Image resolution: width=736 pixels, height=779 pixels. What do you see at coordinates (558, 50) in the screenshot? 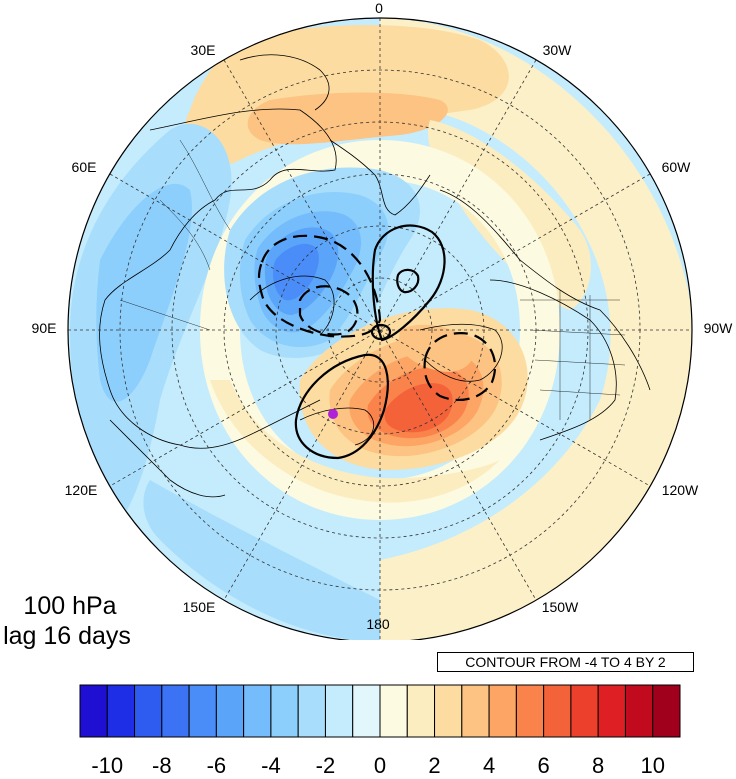
I see `lon-label-30w: 30W` at bounding box center [558, 50].